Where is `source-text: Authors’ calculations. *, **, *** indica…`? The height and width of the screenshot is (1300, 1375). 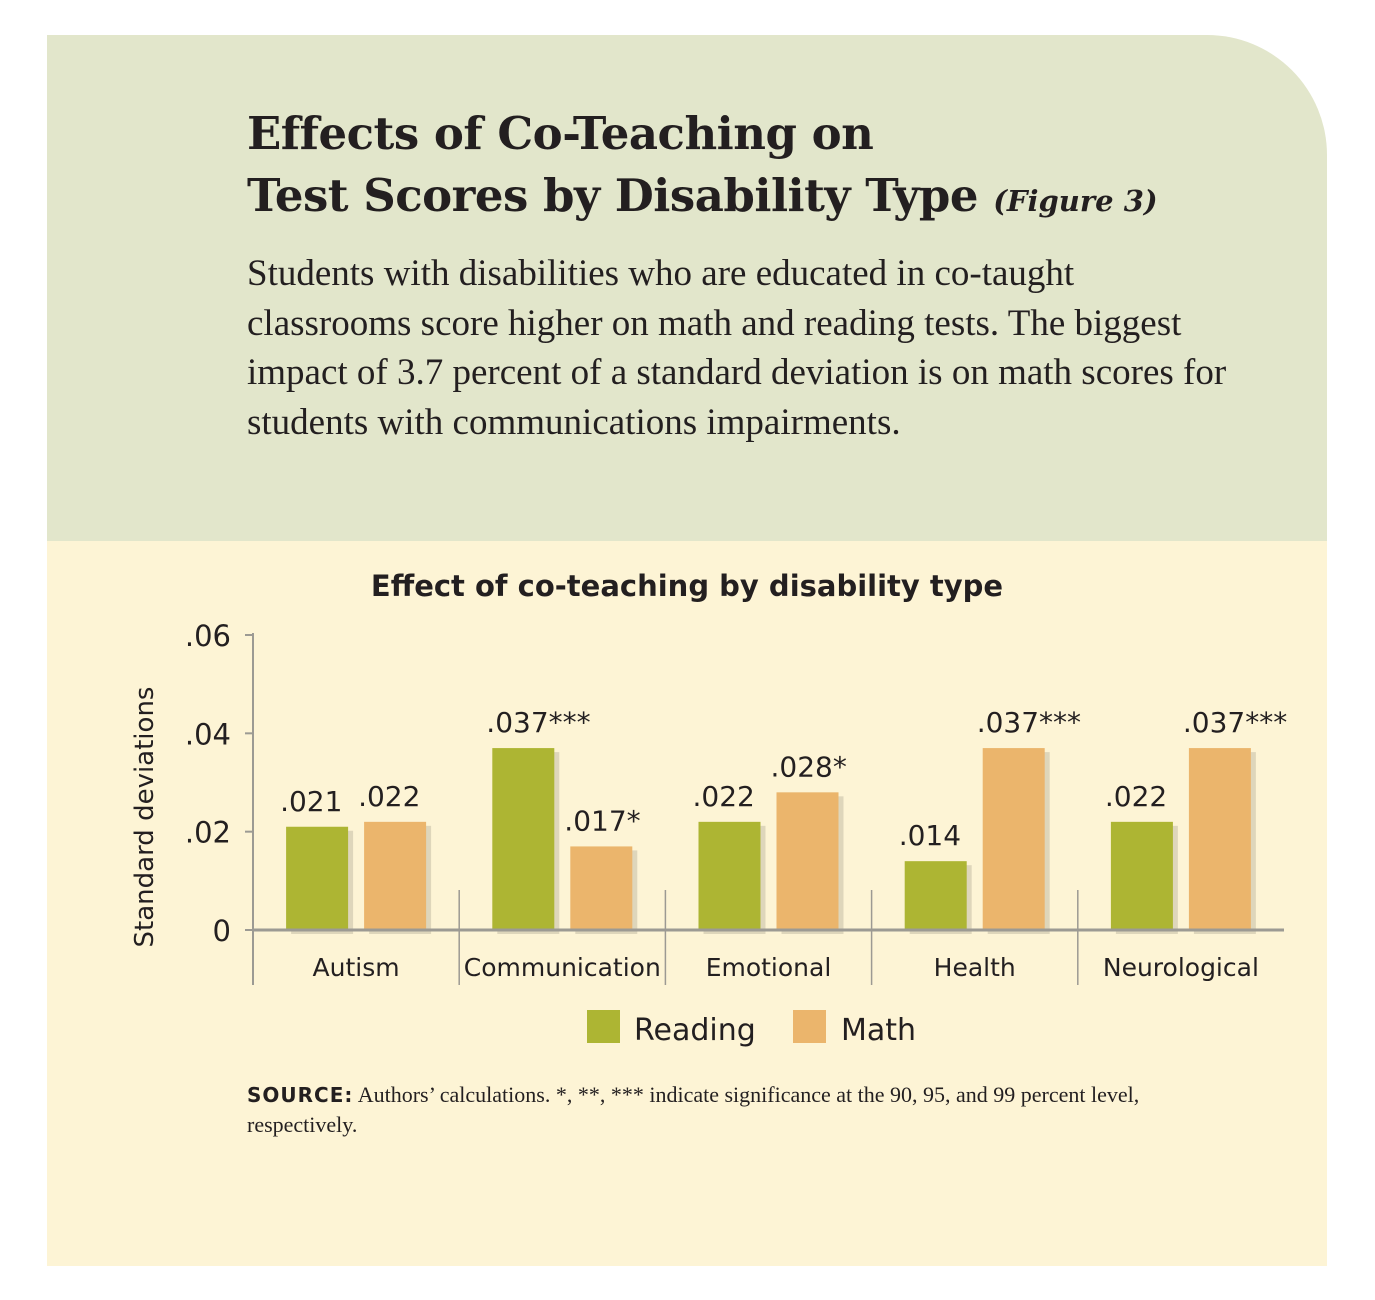
source-text: Authors’ calculations. *, **, *** indica… is located at coordinates (693, 1109).